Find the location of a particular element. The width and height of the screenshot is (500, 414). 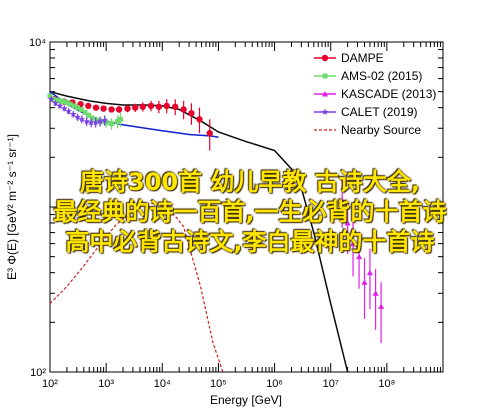

legend-item-kascade-2013: KASCADE (2013) is located at coordinates (375, 94).